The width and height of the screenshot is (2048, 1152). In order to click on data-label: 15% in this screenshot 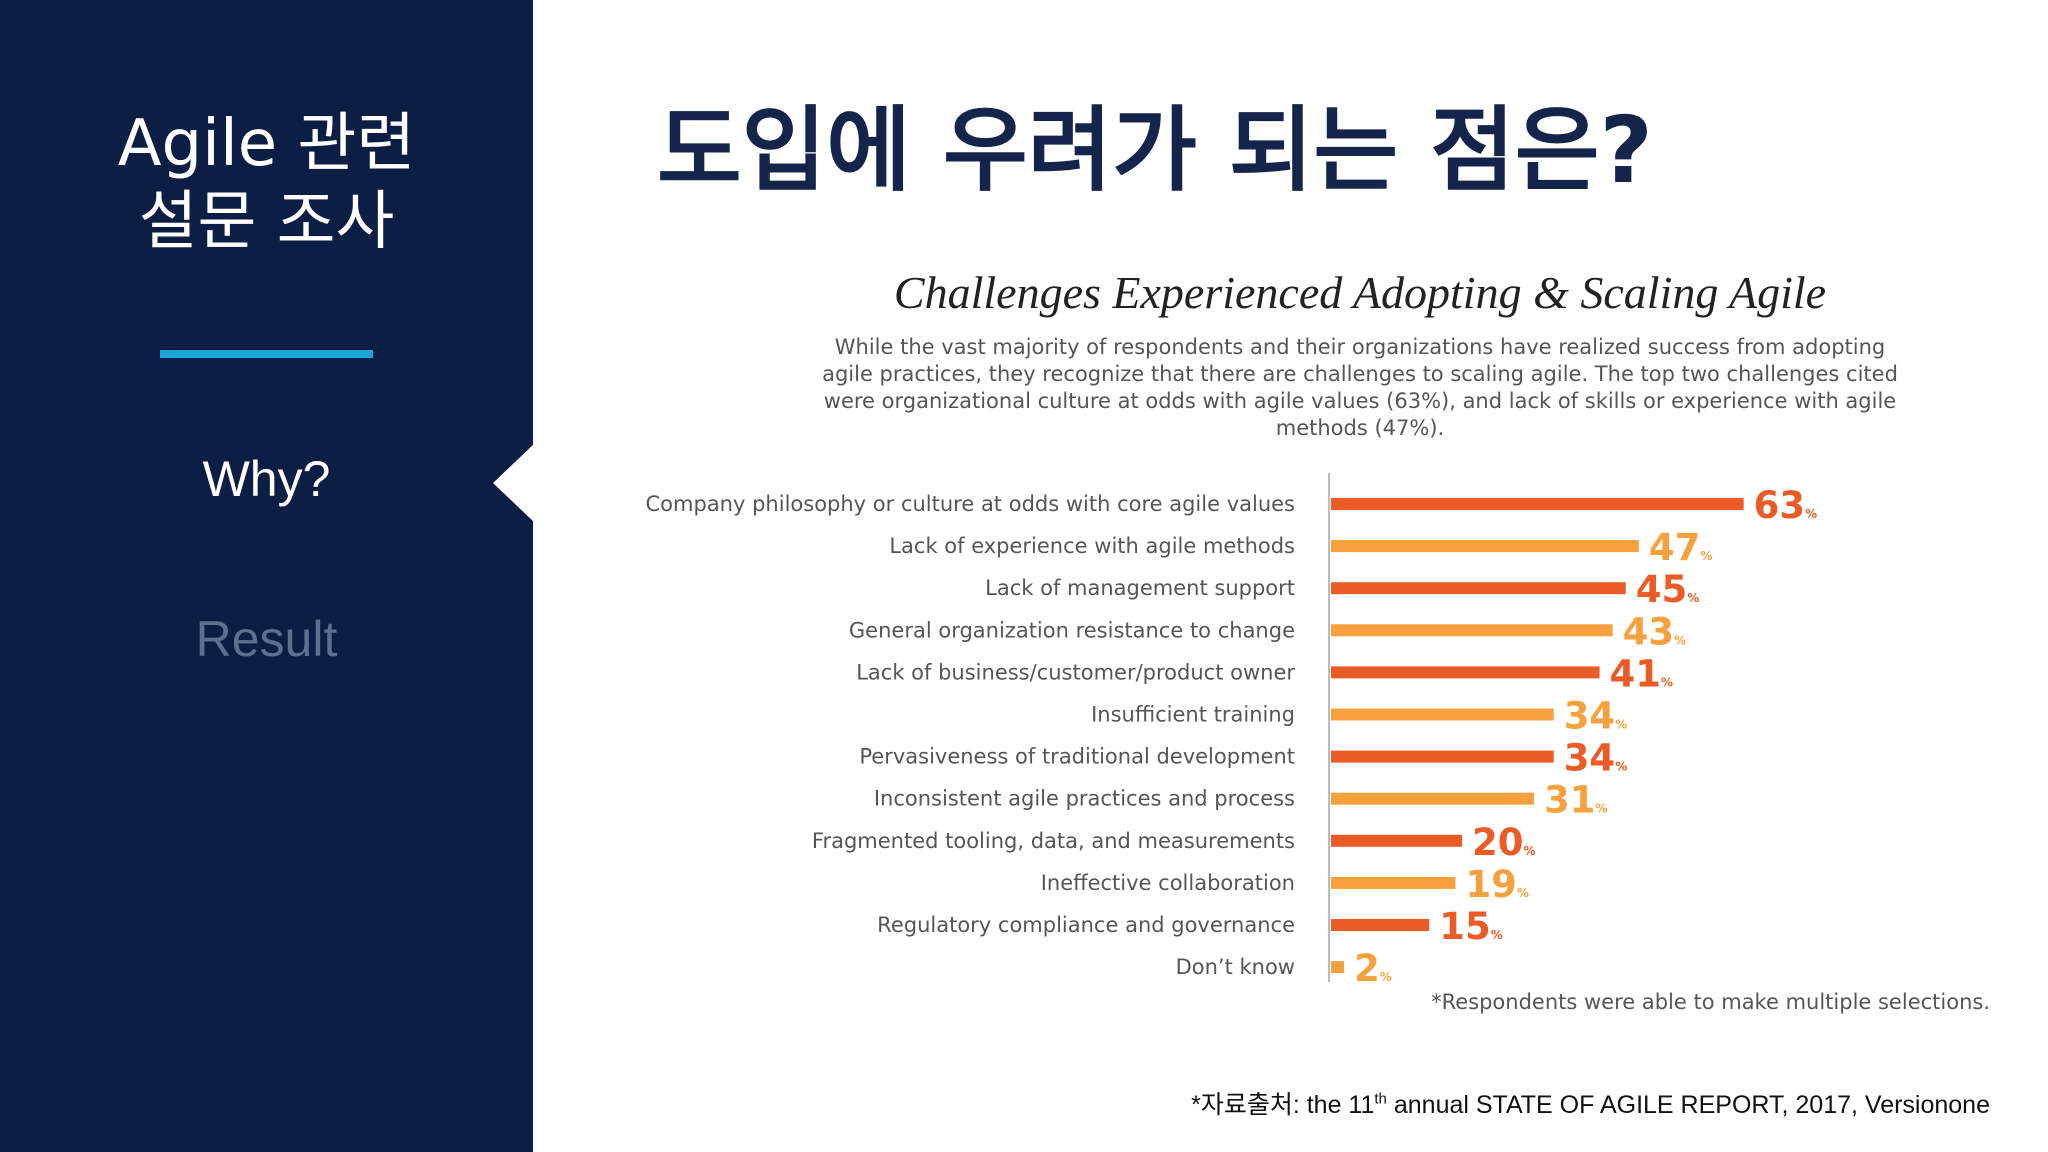, I will do `click(1471, 926)`.